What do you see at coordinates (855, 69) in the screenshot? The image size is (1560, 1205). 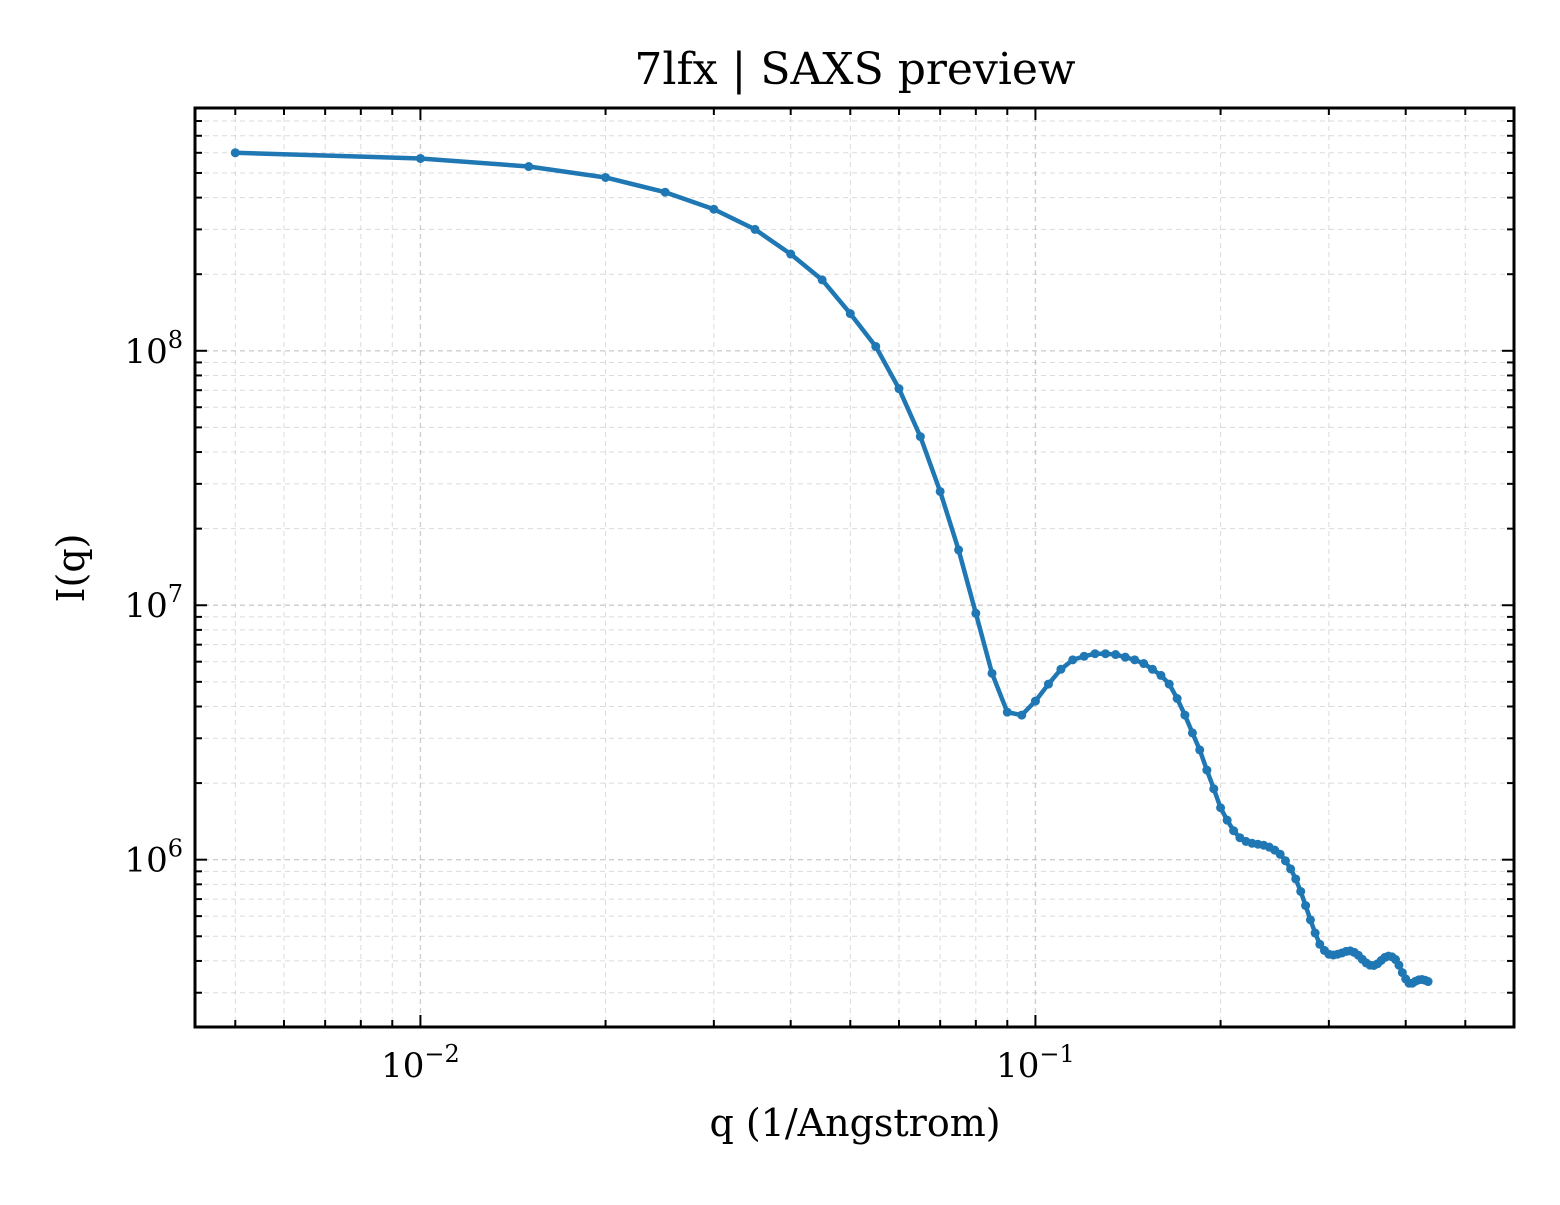 I see `chart-title: 7lfx | SAXS preview` at bounding box center [855, 69].